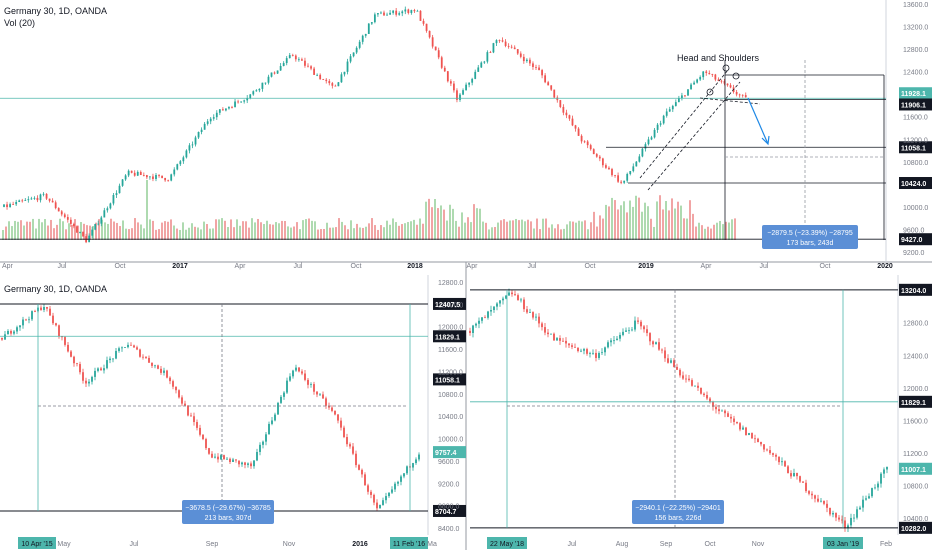  I want to click on top-x-tick-label: Oct, so click(120, 266).